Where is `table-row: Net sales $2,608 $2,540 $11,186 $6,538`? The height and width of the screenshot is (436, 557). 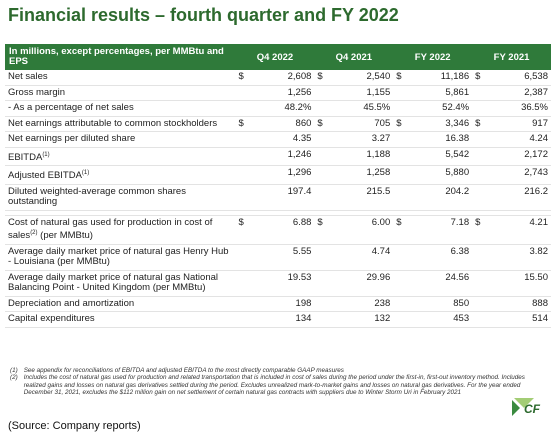 table-row: Net sales $2,608 $2,540 $11,186 $6,538 is located at coordinates (278, 78).